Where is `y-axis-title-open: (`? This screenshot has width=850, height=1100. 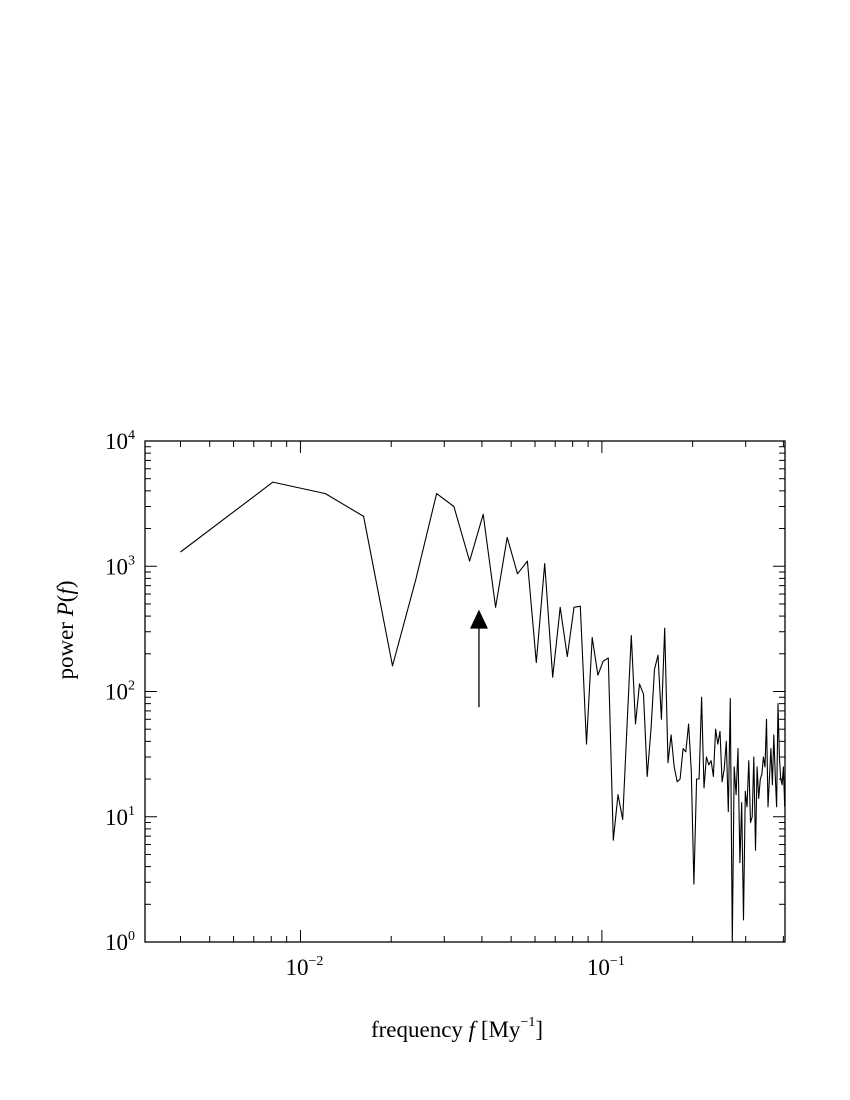 y-axis-title-open: ( is located at coordinates (65, 599).